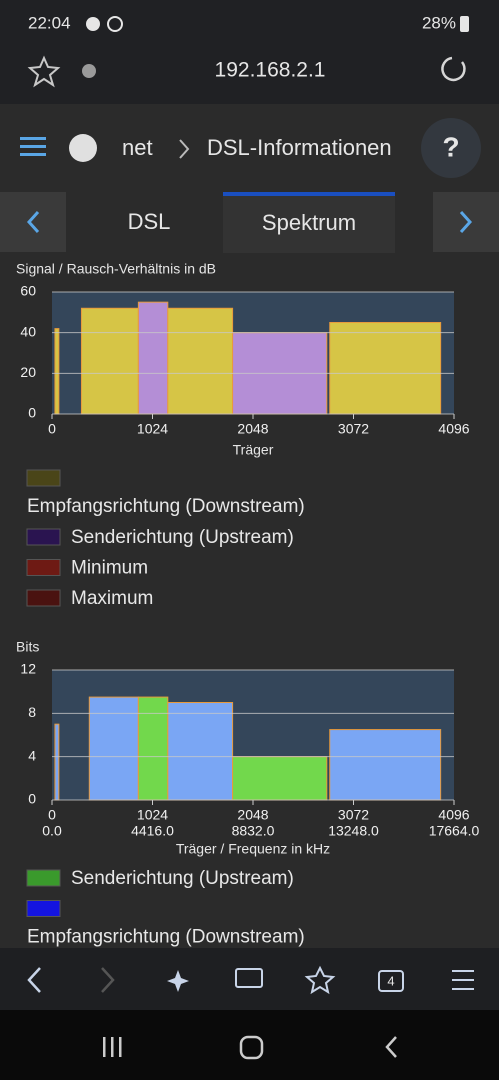 This screenshot has width=499, height=1080. What do you see at coordinates (27, 647) in the screenshot?
I see `chart-title: Bits` at bounding box center [27, 647].